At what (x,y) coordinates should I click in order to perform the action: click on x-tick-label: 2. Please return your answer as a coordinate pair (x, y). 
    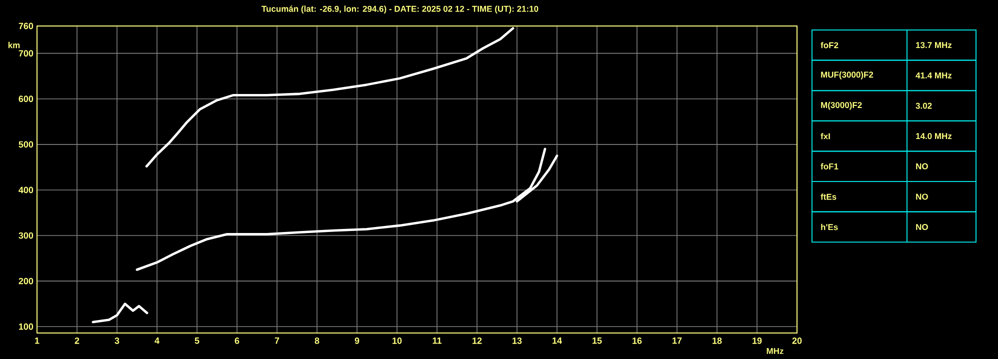
    Looking at the image, I should click on (77, 341).